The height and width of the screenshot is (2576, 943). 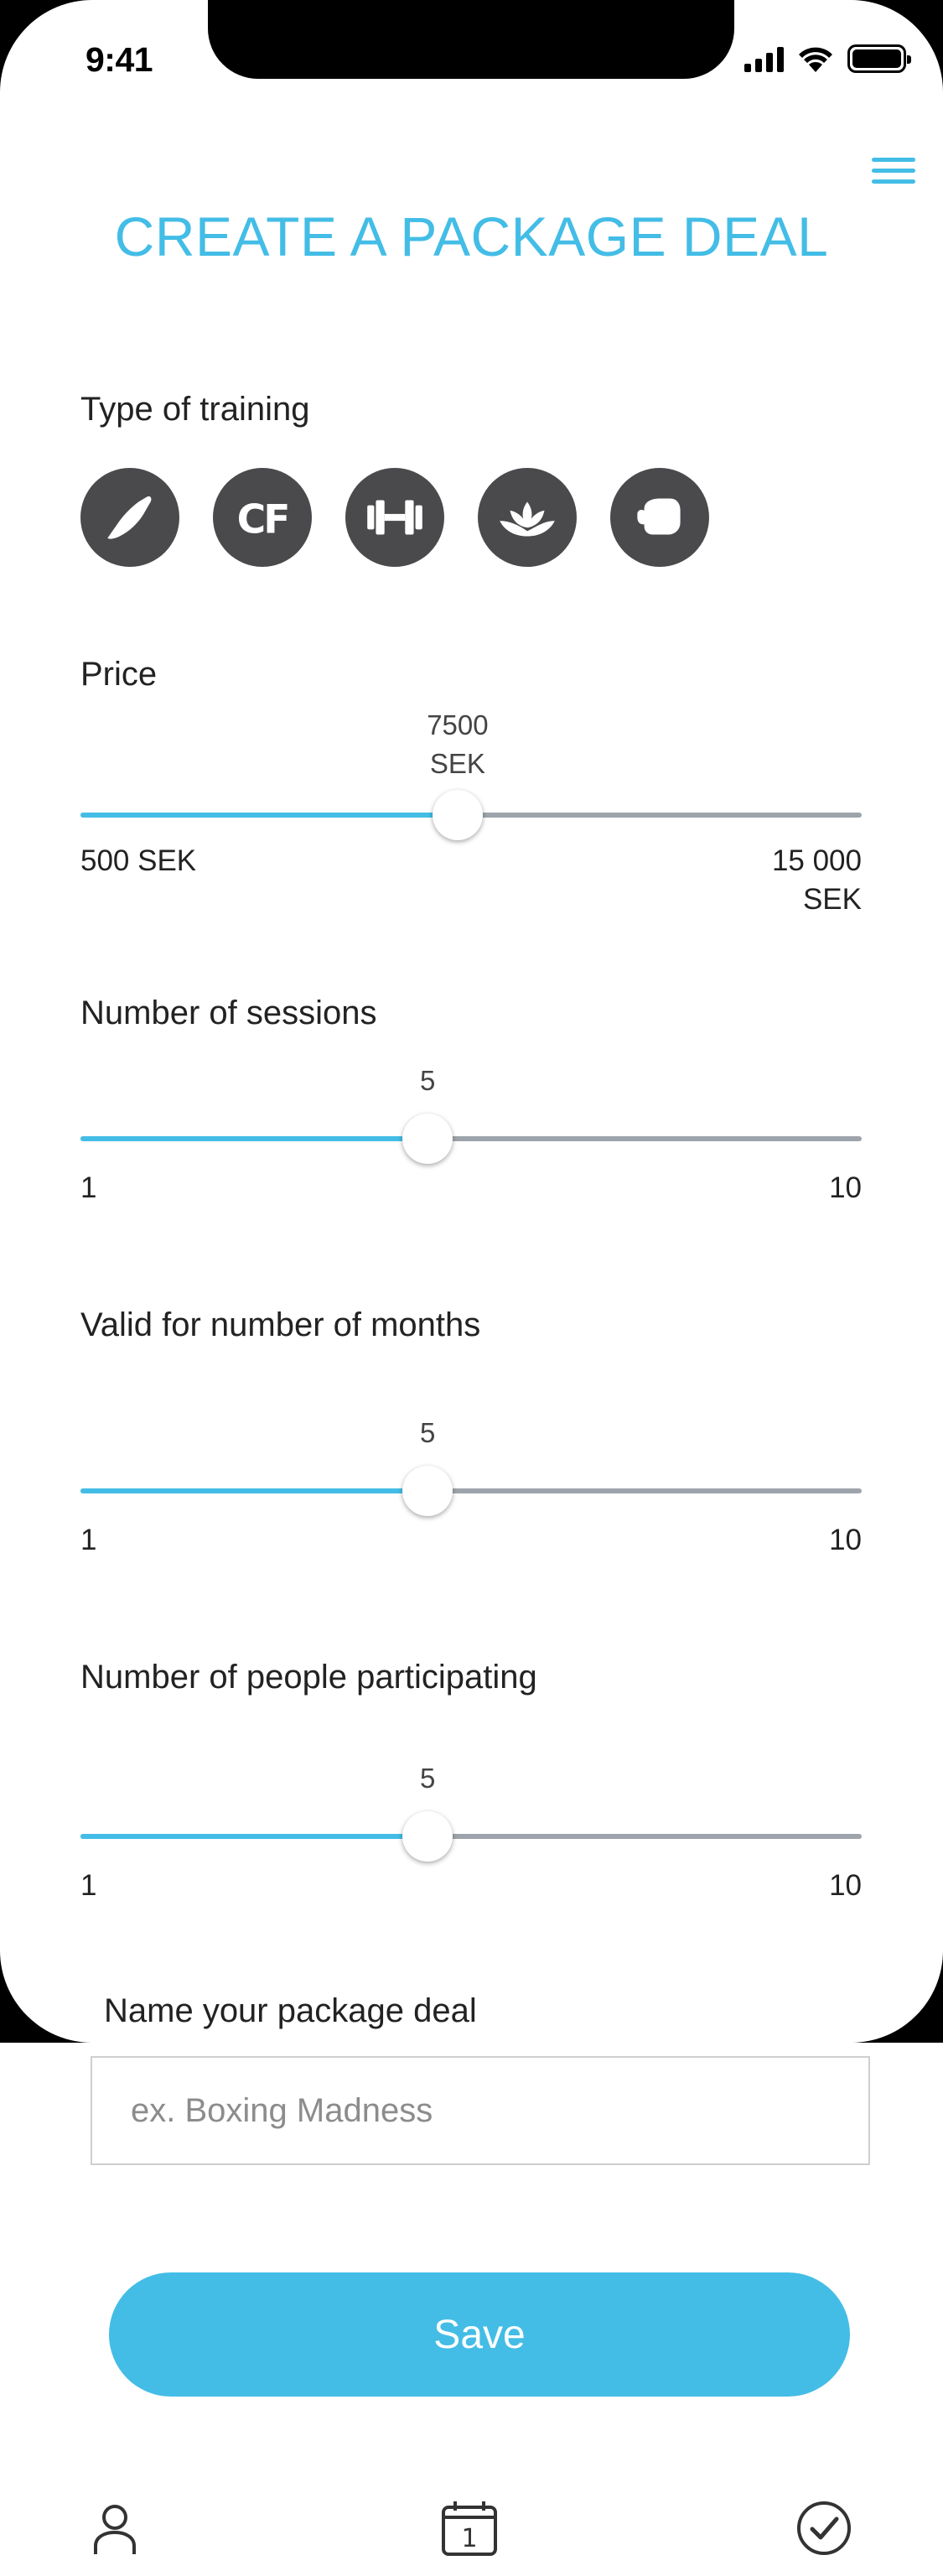 I want to click on price-slider: 7500 SEK, so click(x=471, y=774).